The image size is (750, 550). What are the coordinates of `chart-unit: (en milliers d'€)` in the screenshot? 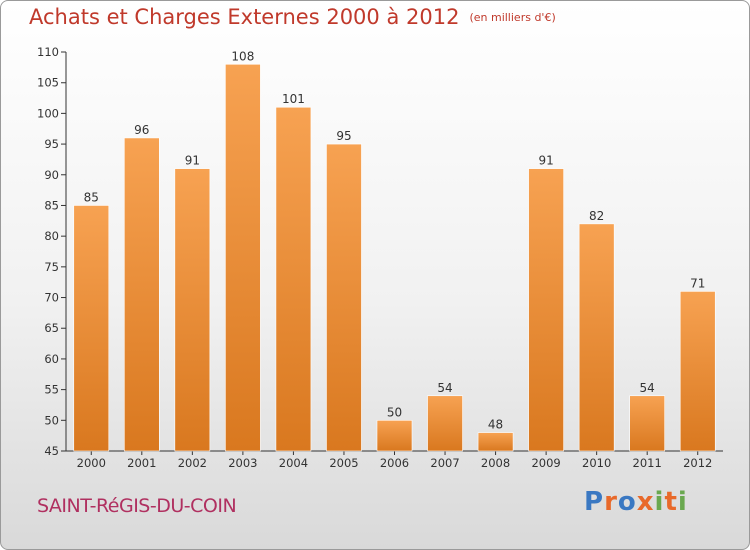 It's located at (512, 17).